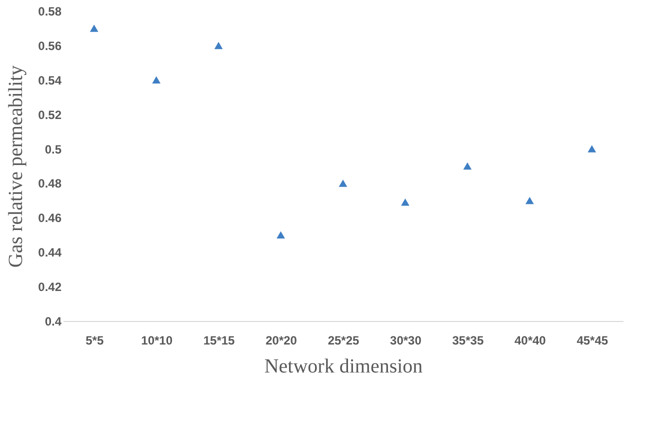 Image resolution: width=658 pixels, height=425 pixels. I want to click on x-tick-label: 15*15, so click(219, 341).